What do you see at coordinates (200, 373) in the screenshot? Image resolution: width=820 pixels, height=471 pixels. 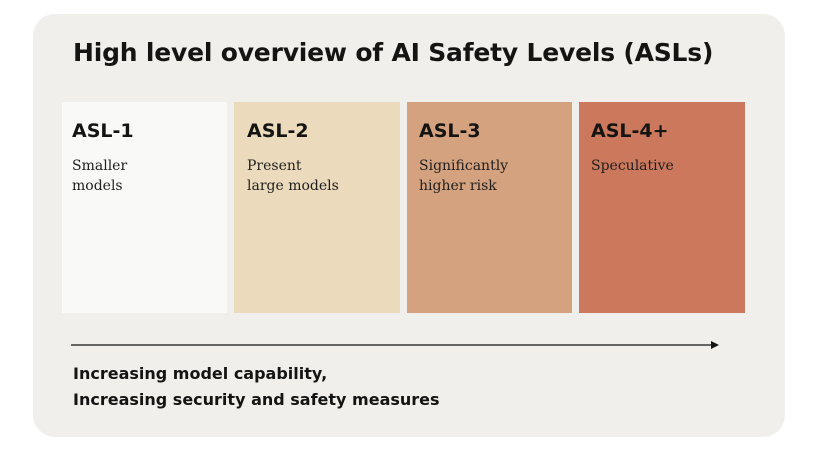 I see `caption-line-capability: Increasing model capability,` at bounding box center [200, 373].